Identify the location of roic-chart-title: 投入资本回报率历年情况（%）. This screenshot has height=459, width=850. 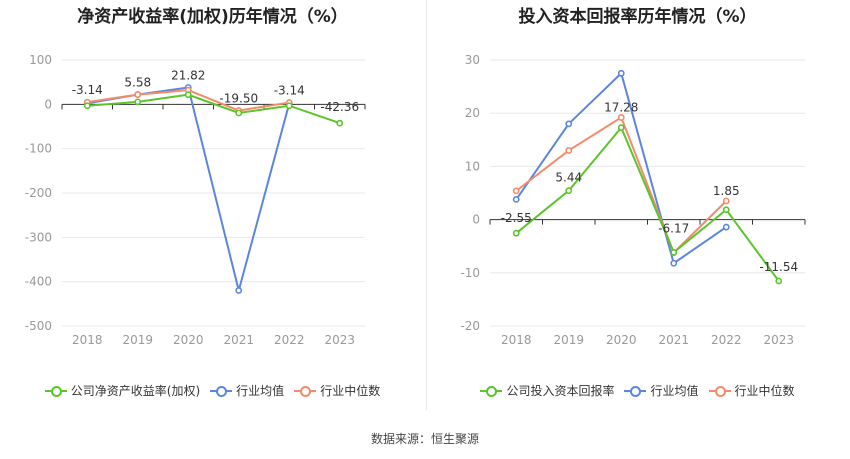
(637, 17).